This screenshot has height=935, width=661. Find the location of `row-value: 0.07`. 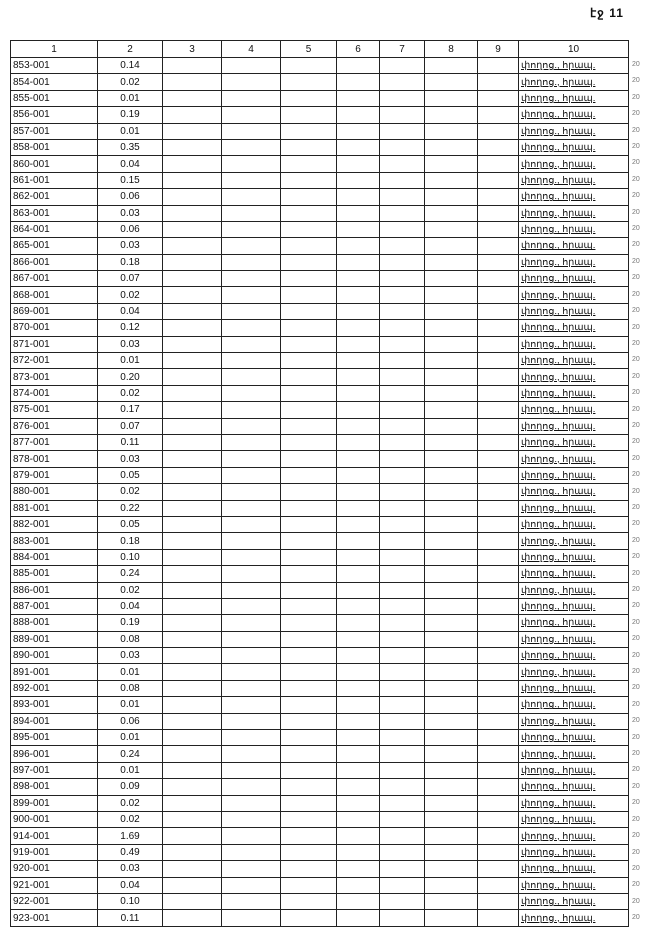

row-value: 0.07 is located at coordinates (130, 426).